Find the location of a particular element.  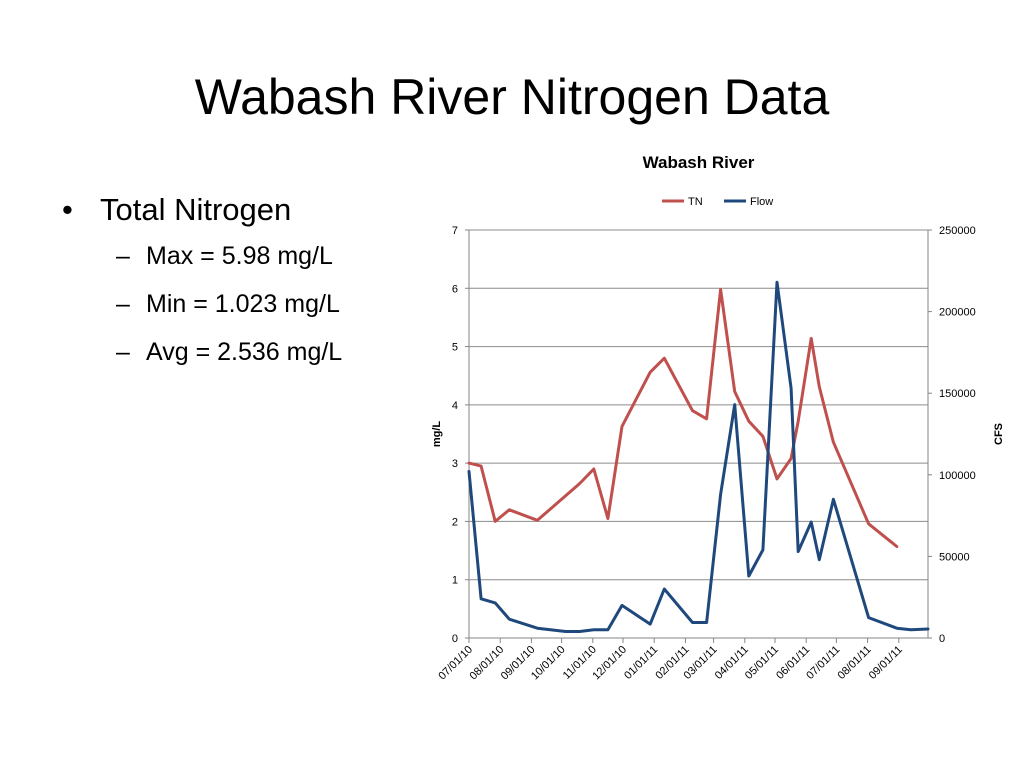

y-tick-label: 1 is located at coordinates (455, 581).